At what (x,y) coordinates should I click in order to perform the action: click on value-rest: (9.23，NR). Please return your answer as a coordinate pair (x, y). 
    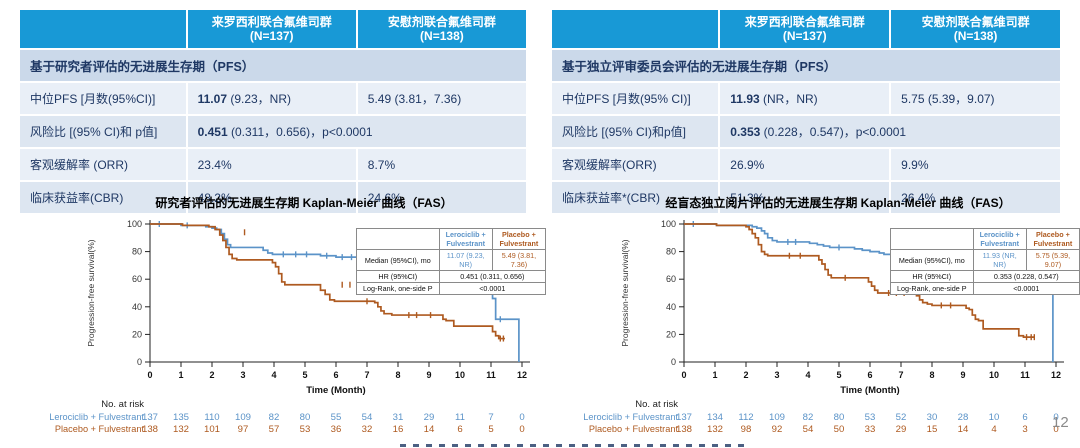
    Looking at the image, I should click on (259, 99).